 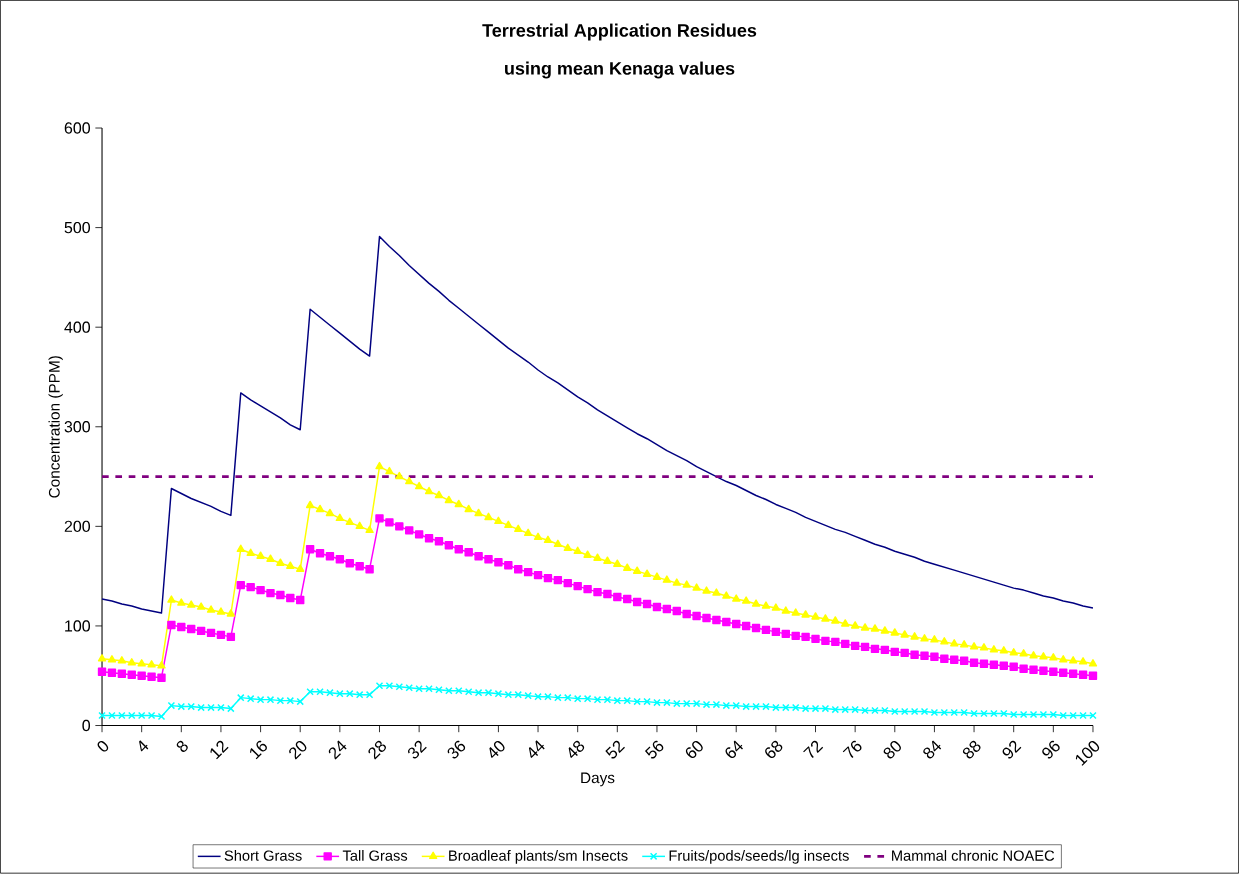 What do you see at coordinates (103, 746) in the screenshot?
I see `x-tick-label: 0` at bounding box center [103, 746].